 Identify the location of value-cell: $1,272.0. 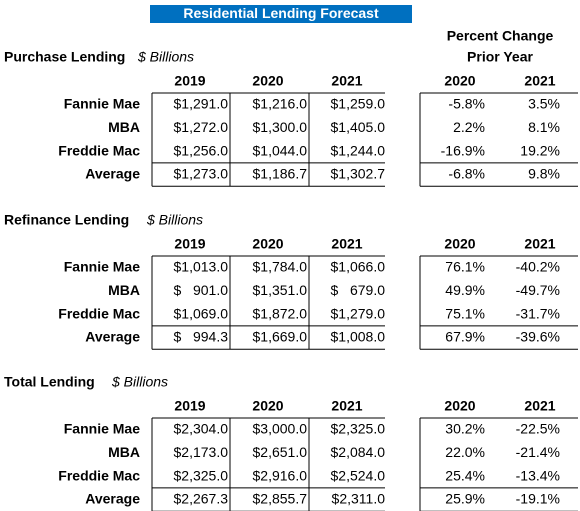
(201, 127).